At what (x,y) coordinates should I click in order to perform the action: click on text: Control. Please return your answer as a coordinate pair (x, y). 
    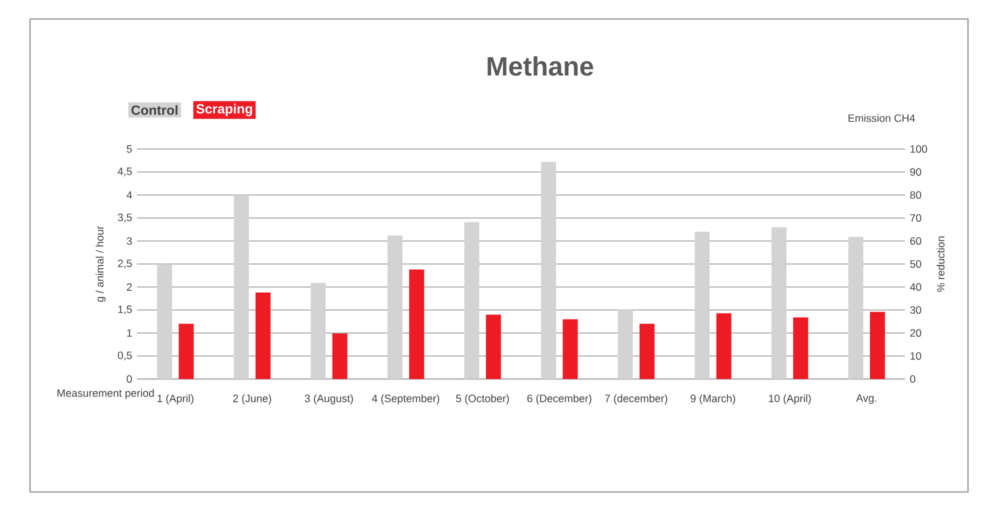
    Looking at the image, I should click on (154, 110).